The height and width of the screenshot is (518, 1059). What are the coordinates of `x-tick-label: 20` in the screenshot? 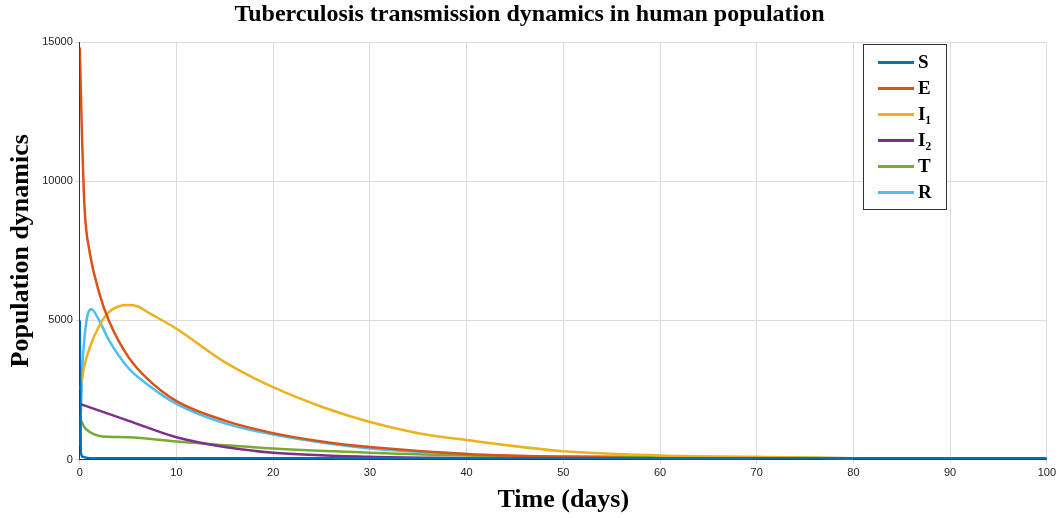 It's located at (273, 472).